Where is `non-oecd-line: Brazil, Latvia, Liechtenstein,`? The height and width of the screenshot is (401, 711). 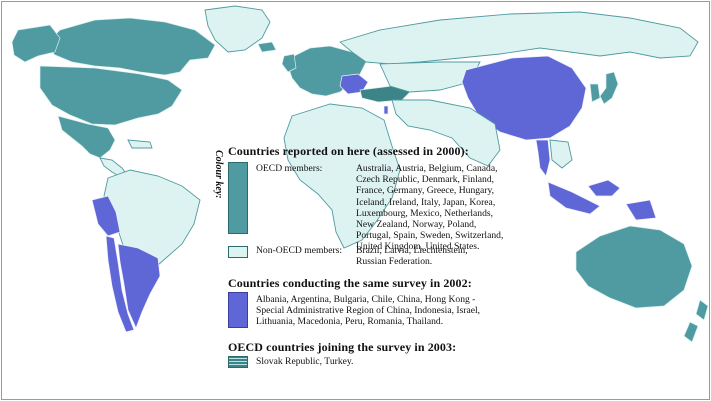 non-oecd-line: Brazil, Latvia, Liechtenstein, is located at coordinates (412, 250).